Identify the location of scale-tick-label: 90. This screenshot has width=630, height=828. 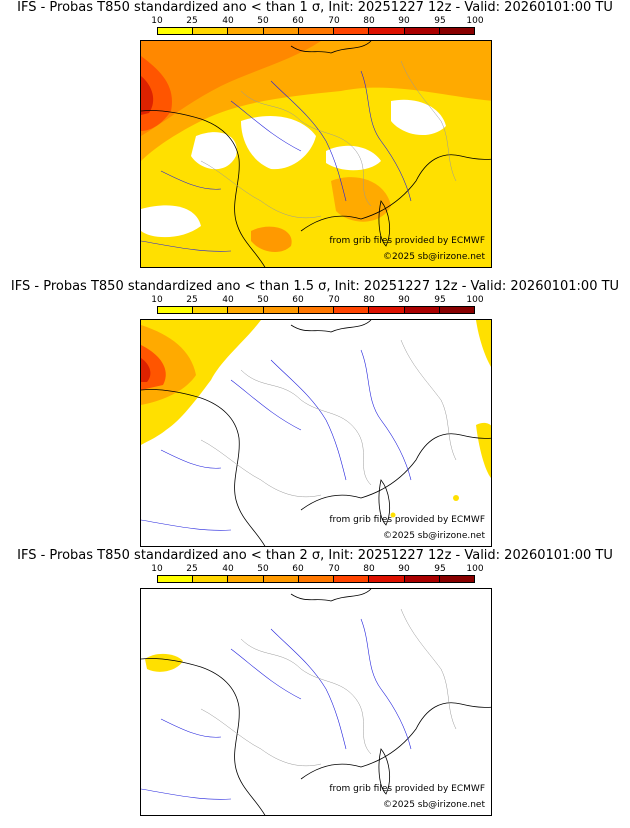
(404, 21).